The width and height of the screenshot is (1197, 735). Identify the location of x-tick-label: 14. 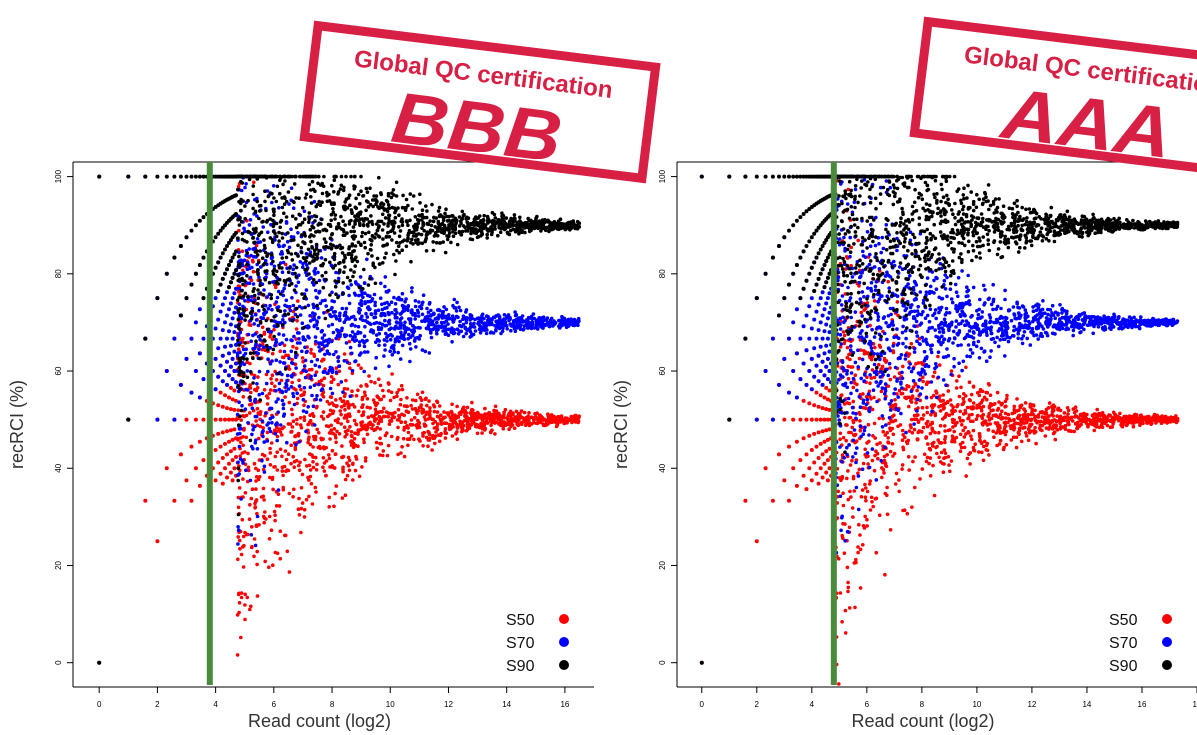
(506, 704).